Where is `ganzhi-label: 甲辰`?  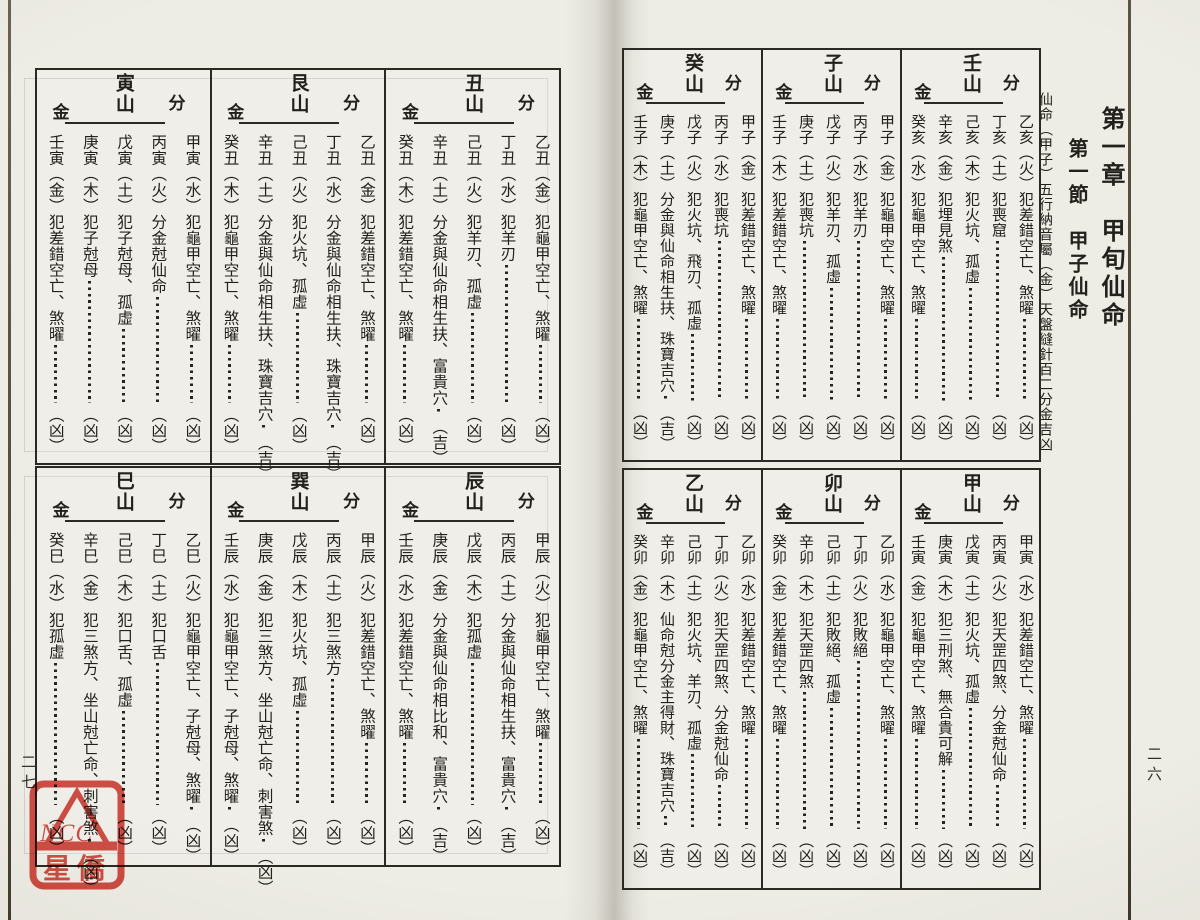 ganzhi-label: 甲辰 is located at coordinates (367, 548).